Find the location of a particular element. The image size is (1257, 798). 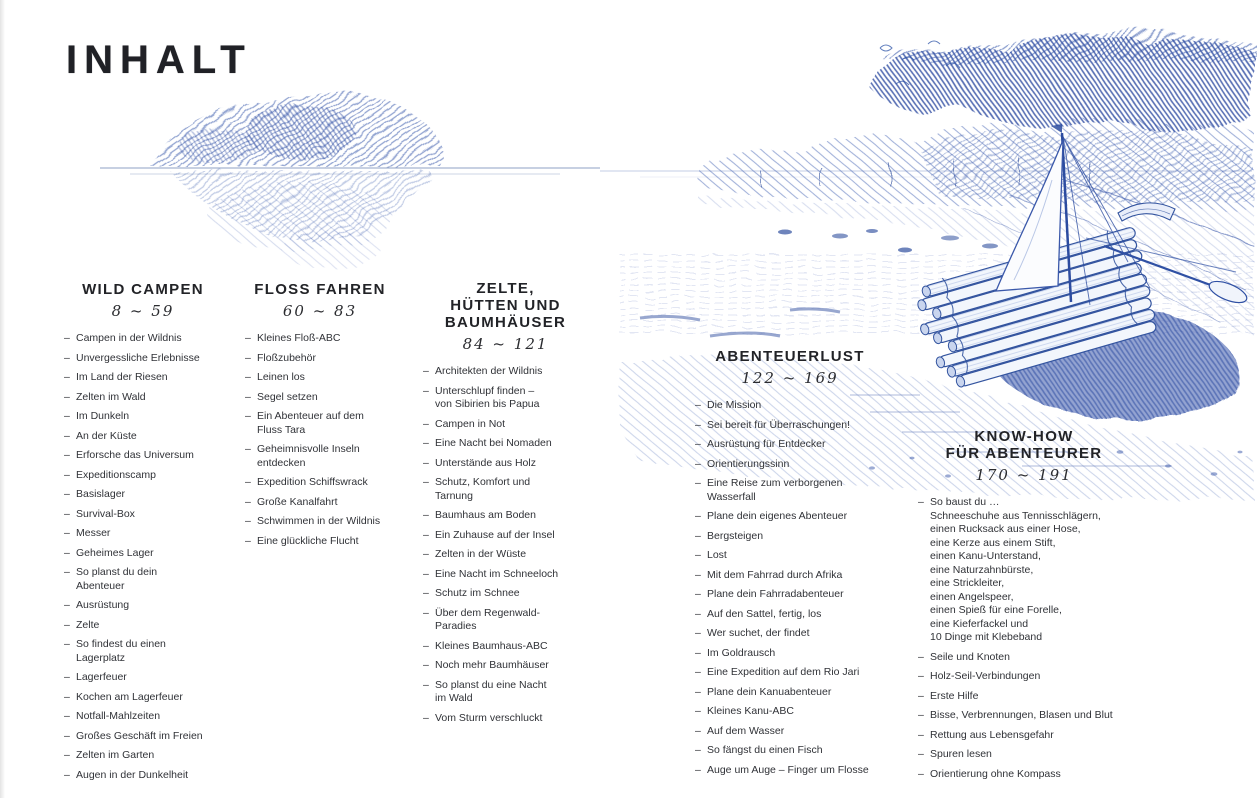

rigging-illustration is located at coordinates (1106, 220).